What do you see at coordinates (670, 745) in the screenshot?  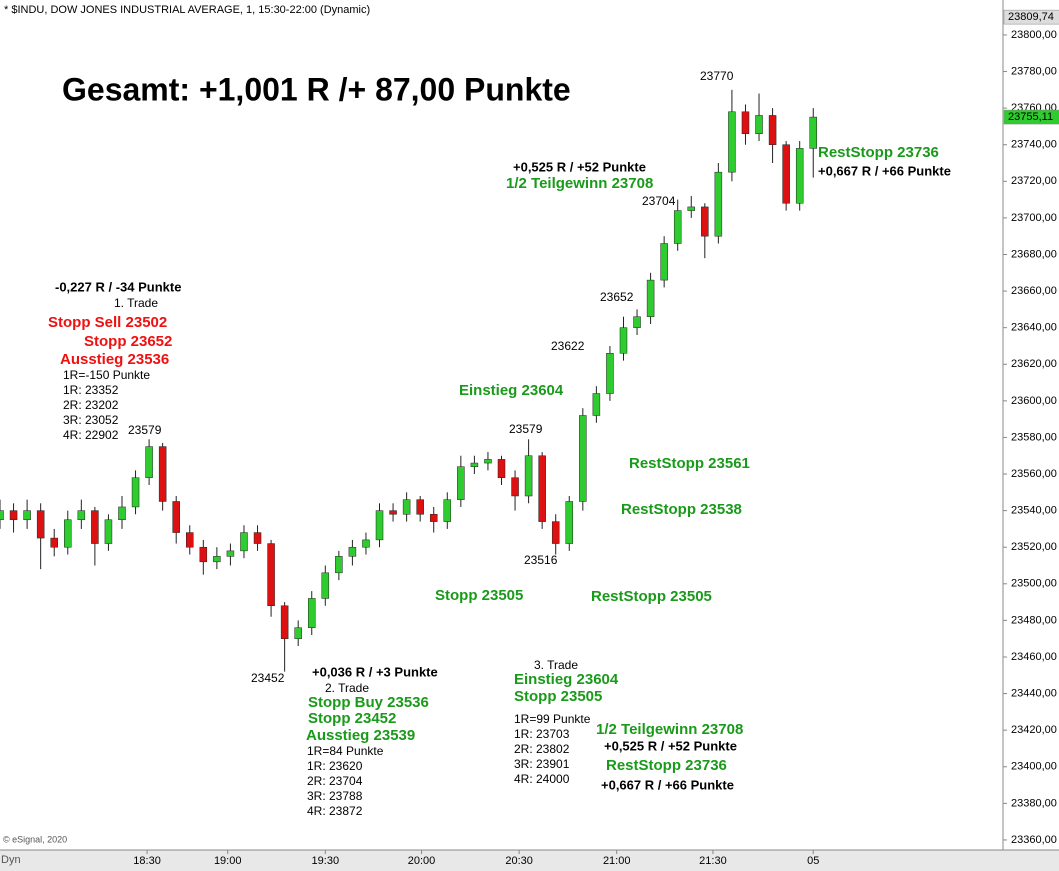 I see `annotation: +0,525 R / +52 Punkte` at bounding box center [670, 745].